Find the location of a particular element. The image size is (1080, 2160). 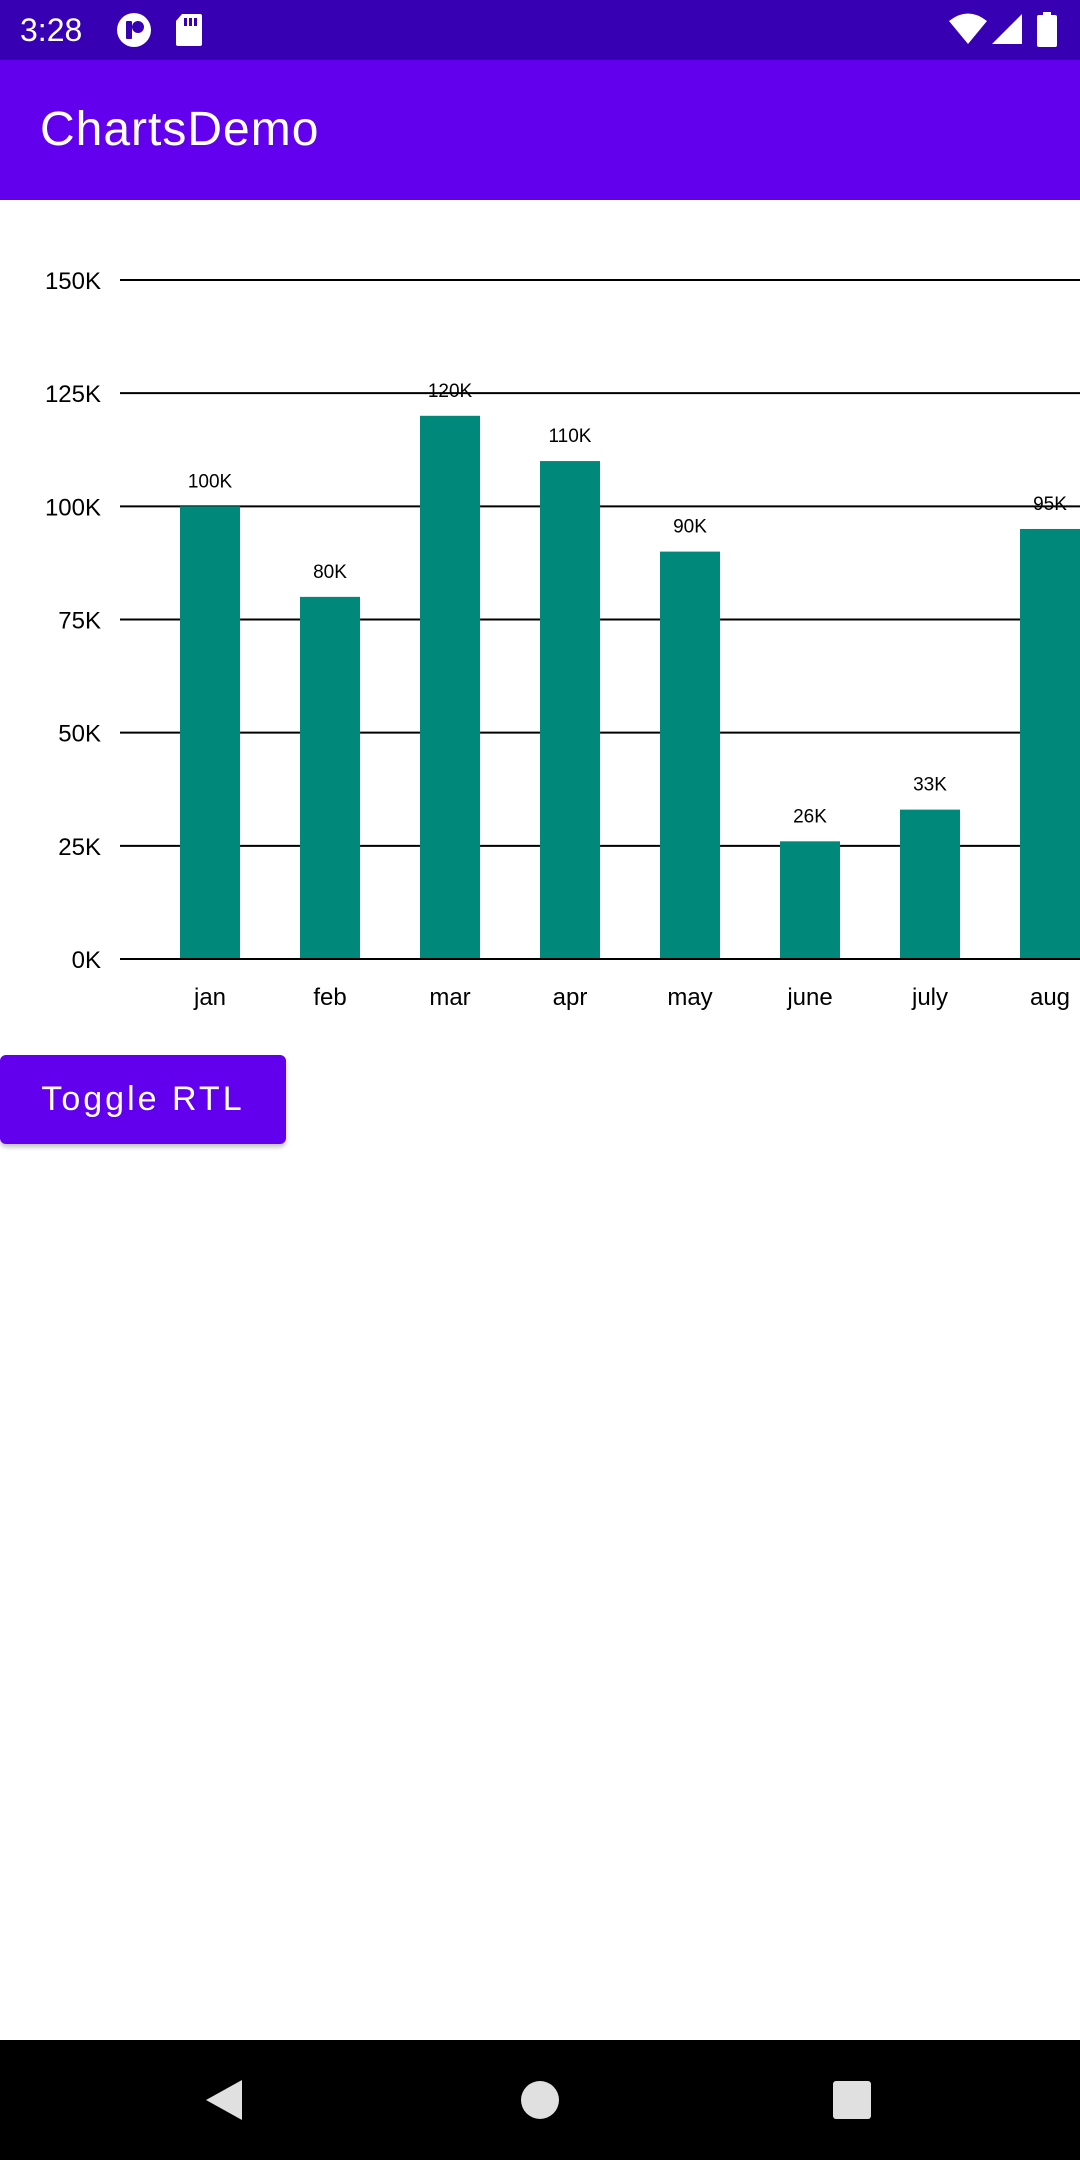

toggle-rtl-button: Toggle RTL is located at coordinates (143, 1099).